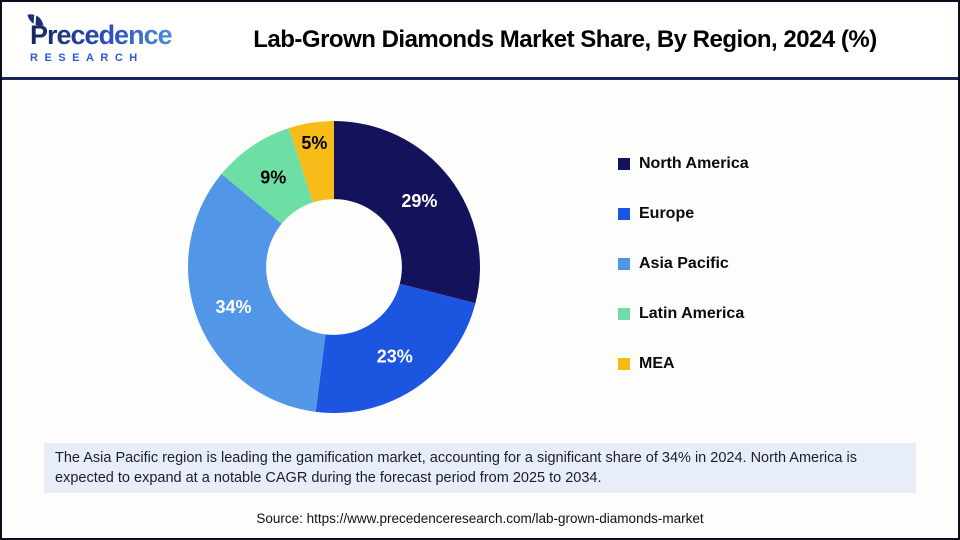 The width and height of the screenshot is (960, 540). I want to click on legend-swatch-latin-america, so click(624, 314).